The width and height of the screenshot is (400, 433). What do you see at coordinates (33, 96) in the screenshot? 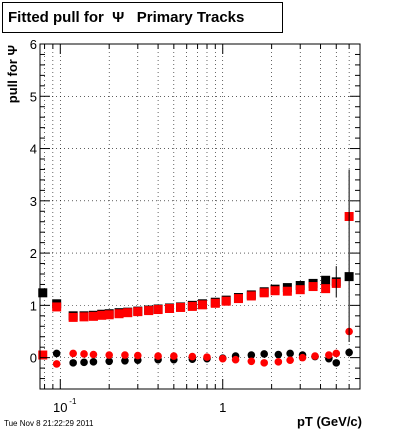
I see `y-tick-label: 5` at bounding box center [33, 96].